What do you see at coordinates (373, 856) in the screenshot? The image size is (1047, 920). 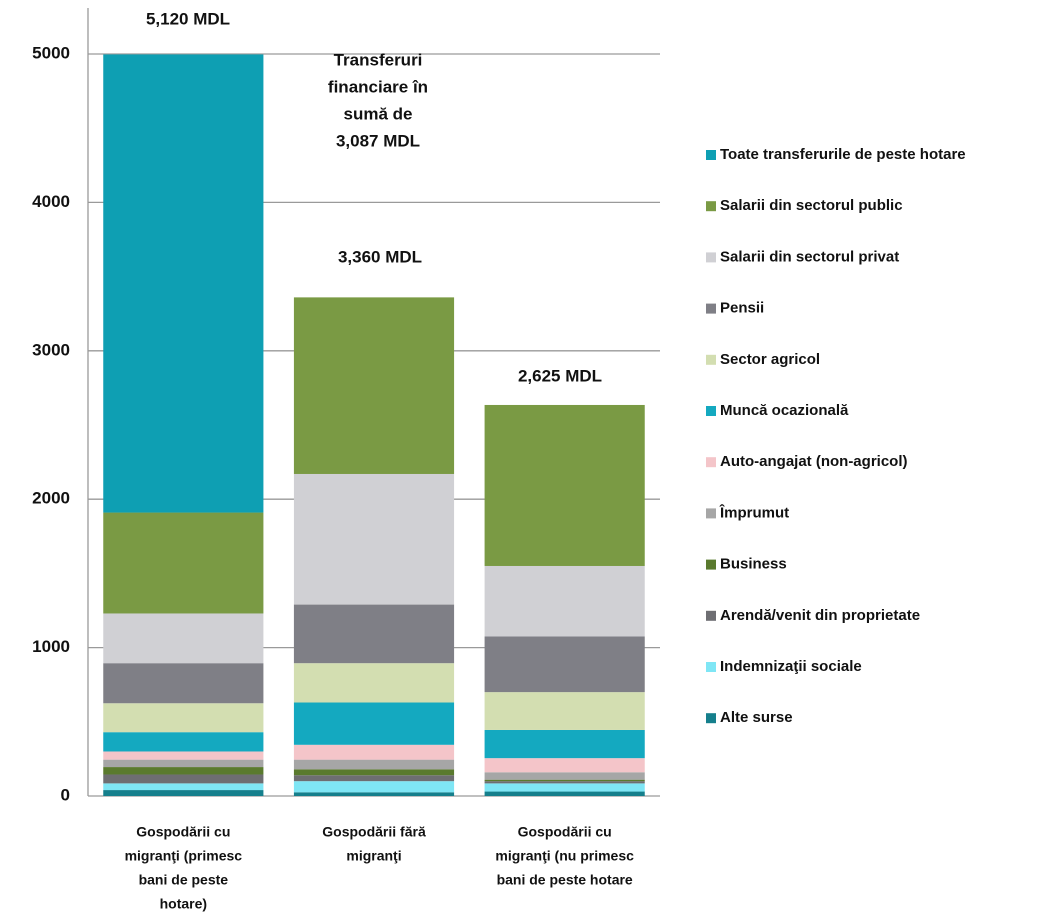 I see `x-tick-label: migranţi` at bounding box center [373, 856].